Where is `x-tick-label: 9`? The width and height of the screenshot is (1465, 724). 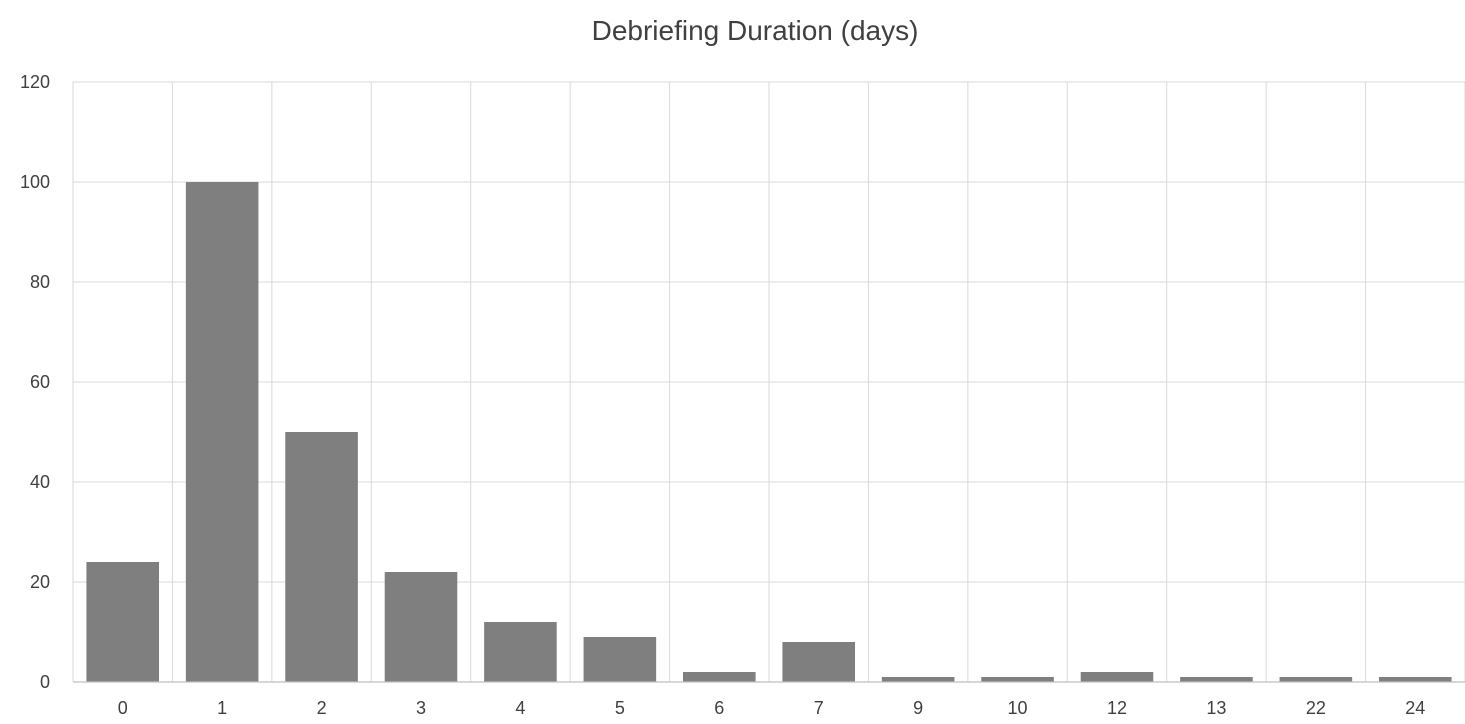 x-tick-label: 9 is located at coordinates (918, 708).